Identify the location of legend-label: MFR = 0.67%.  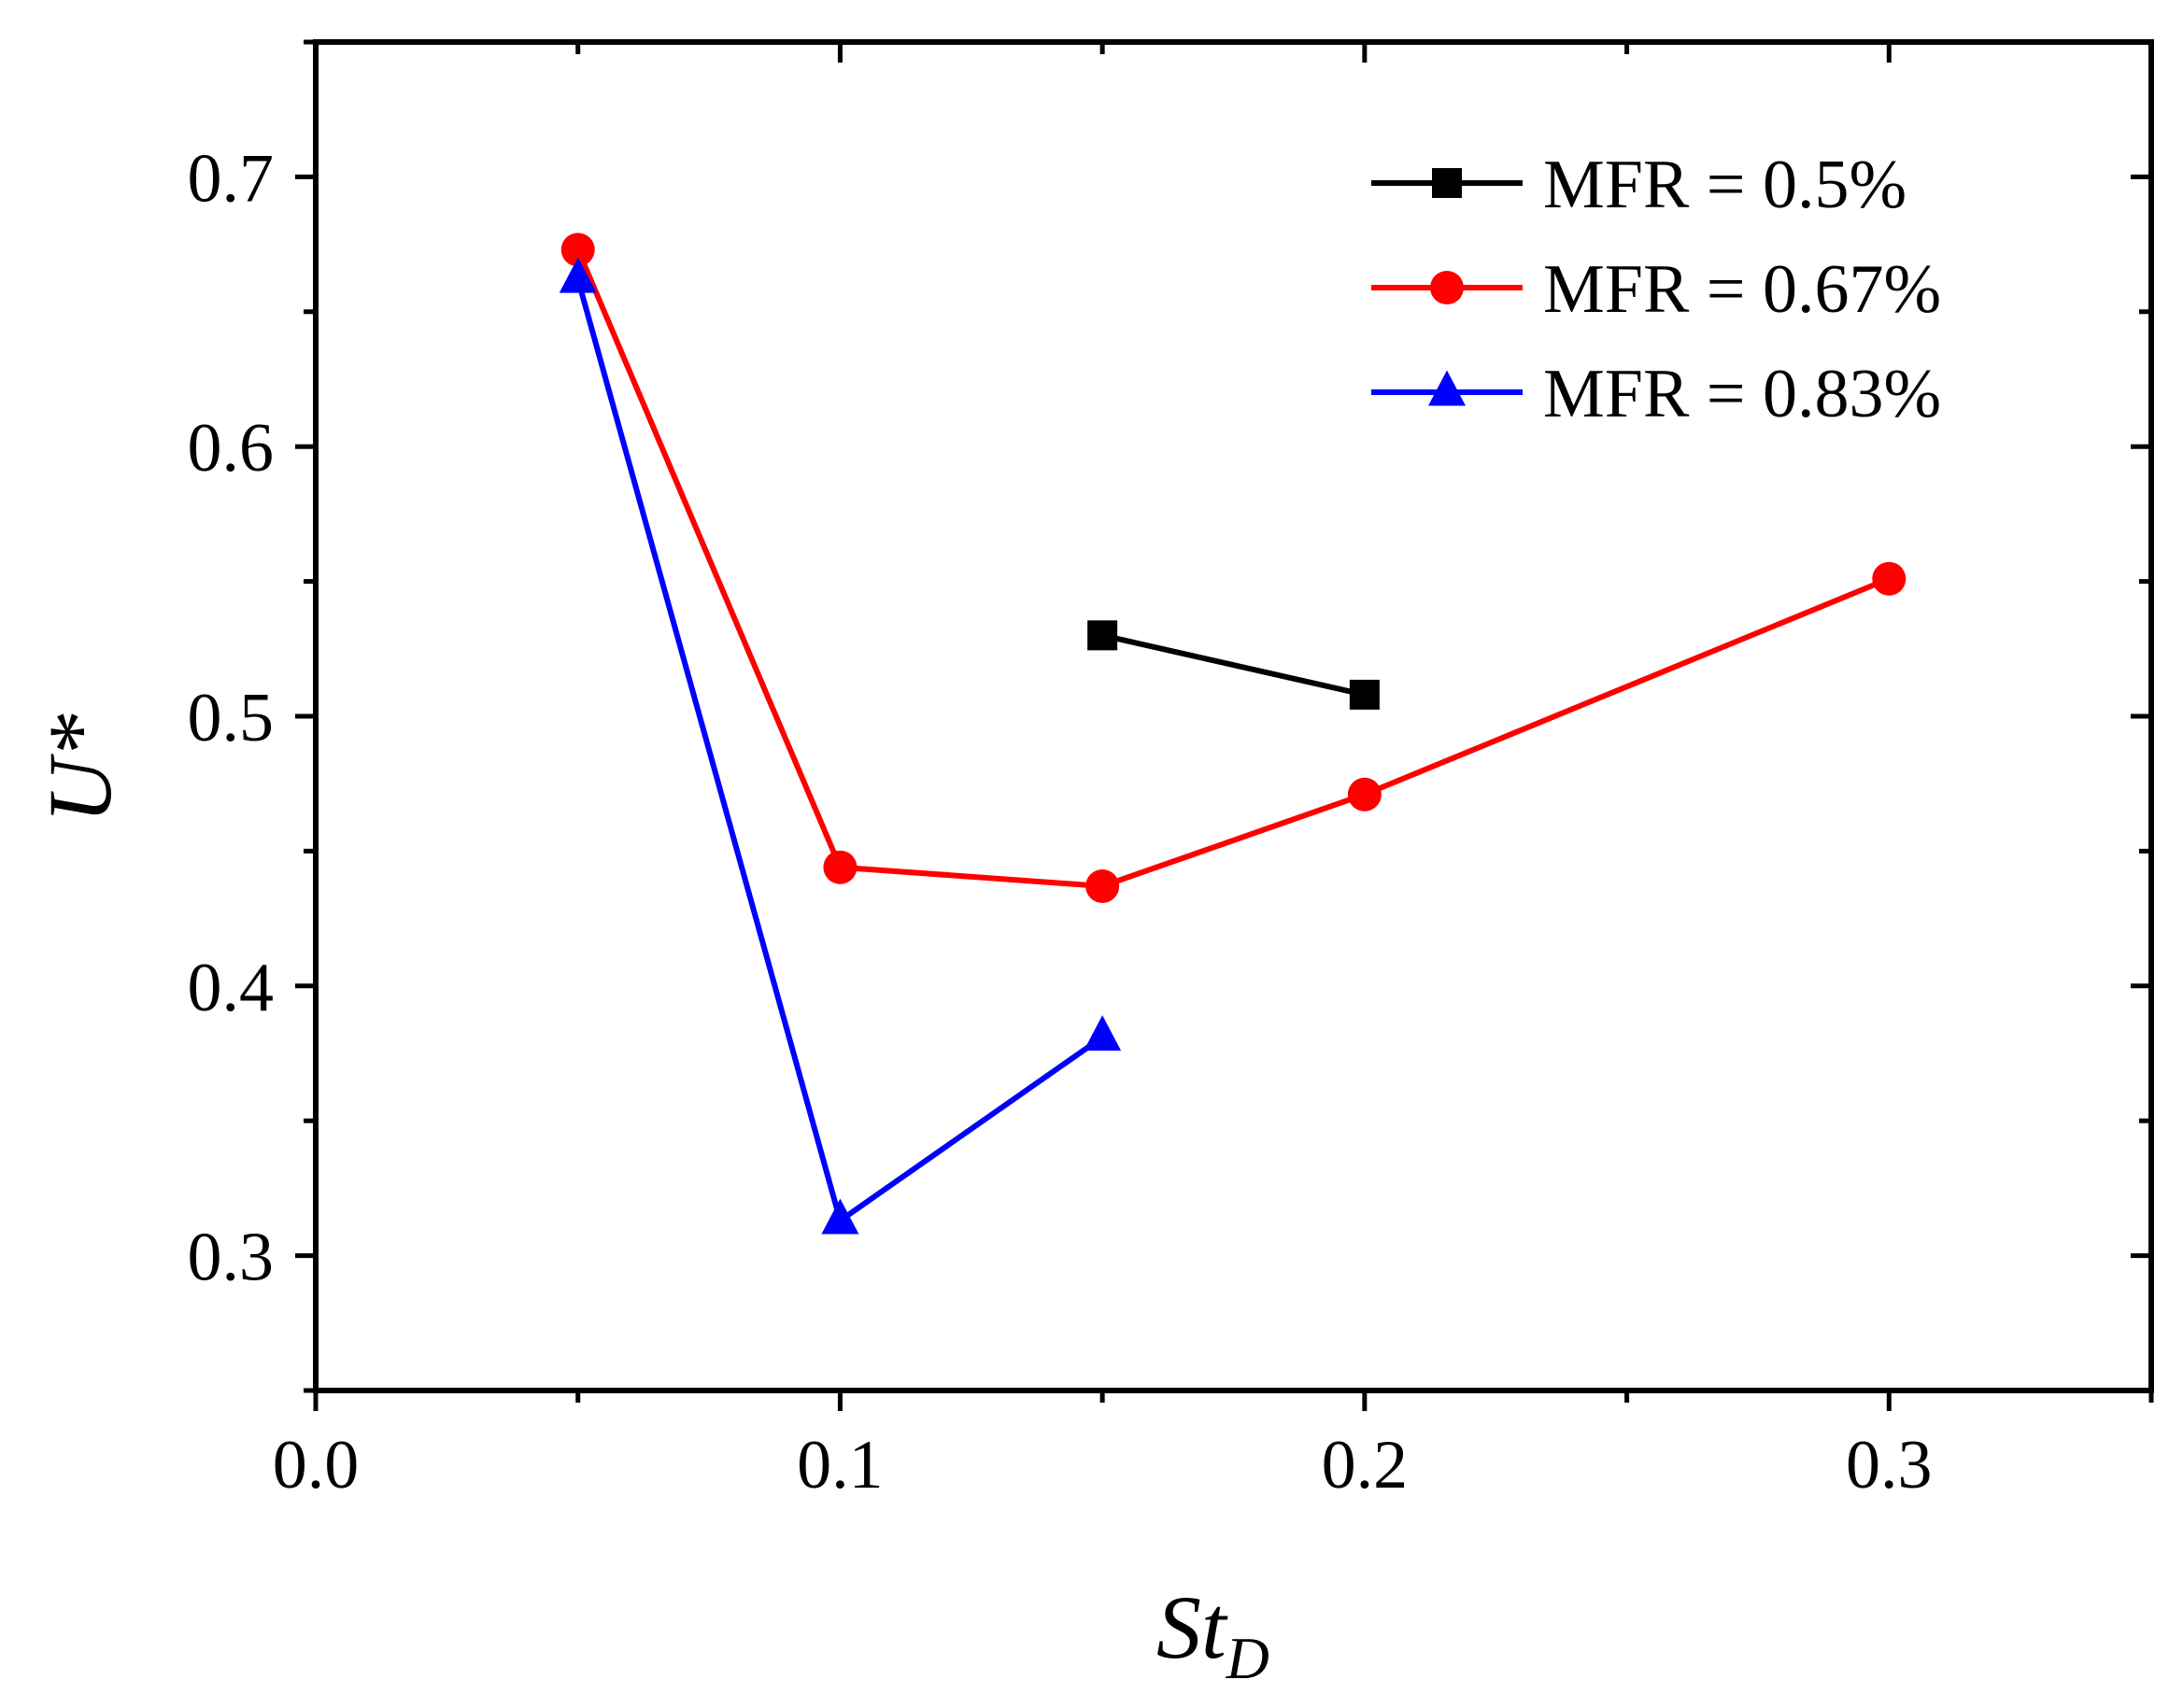
(1742, 289).